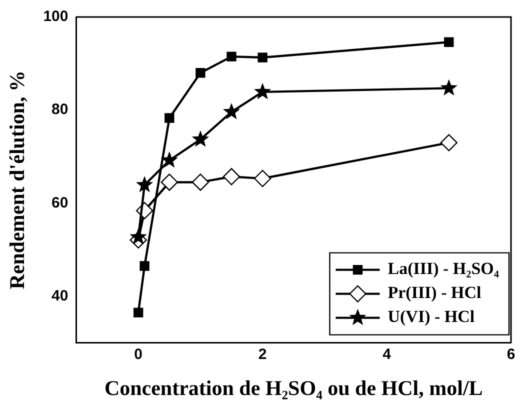 The width and height of the screenshot is (522, 408). I want to click on y-tick-label: 100, so click(55, 17).